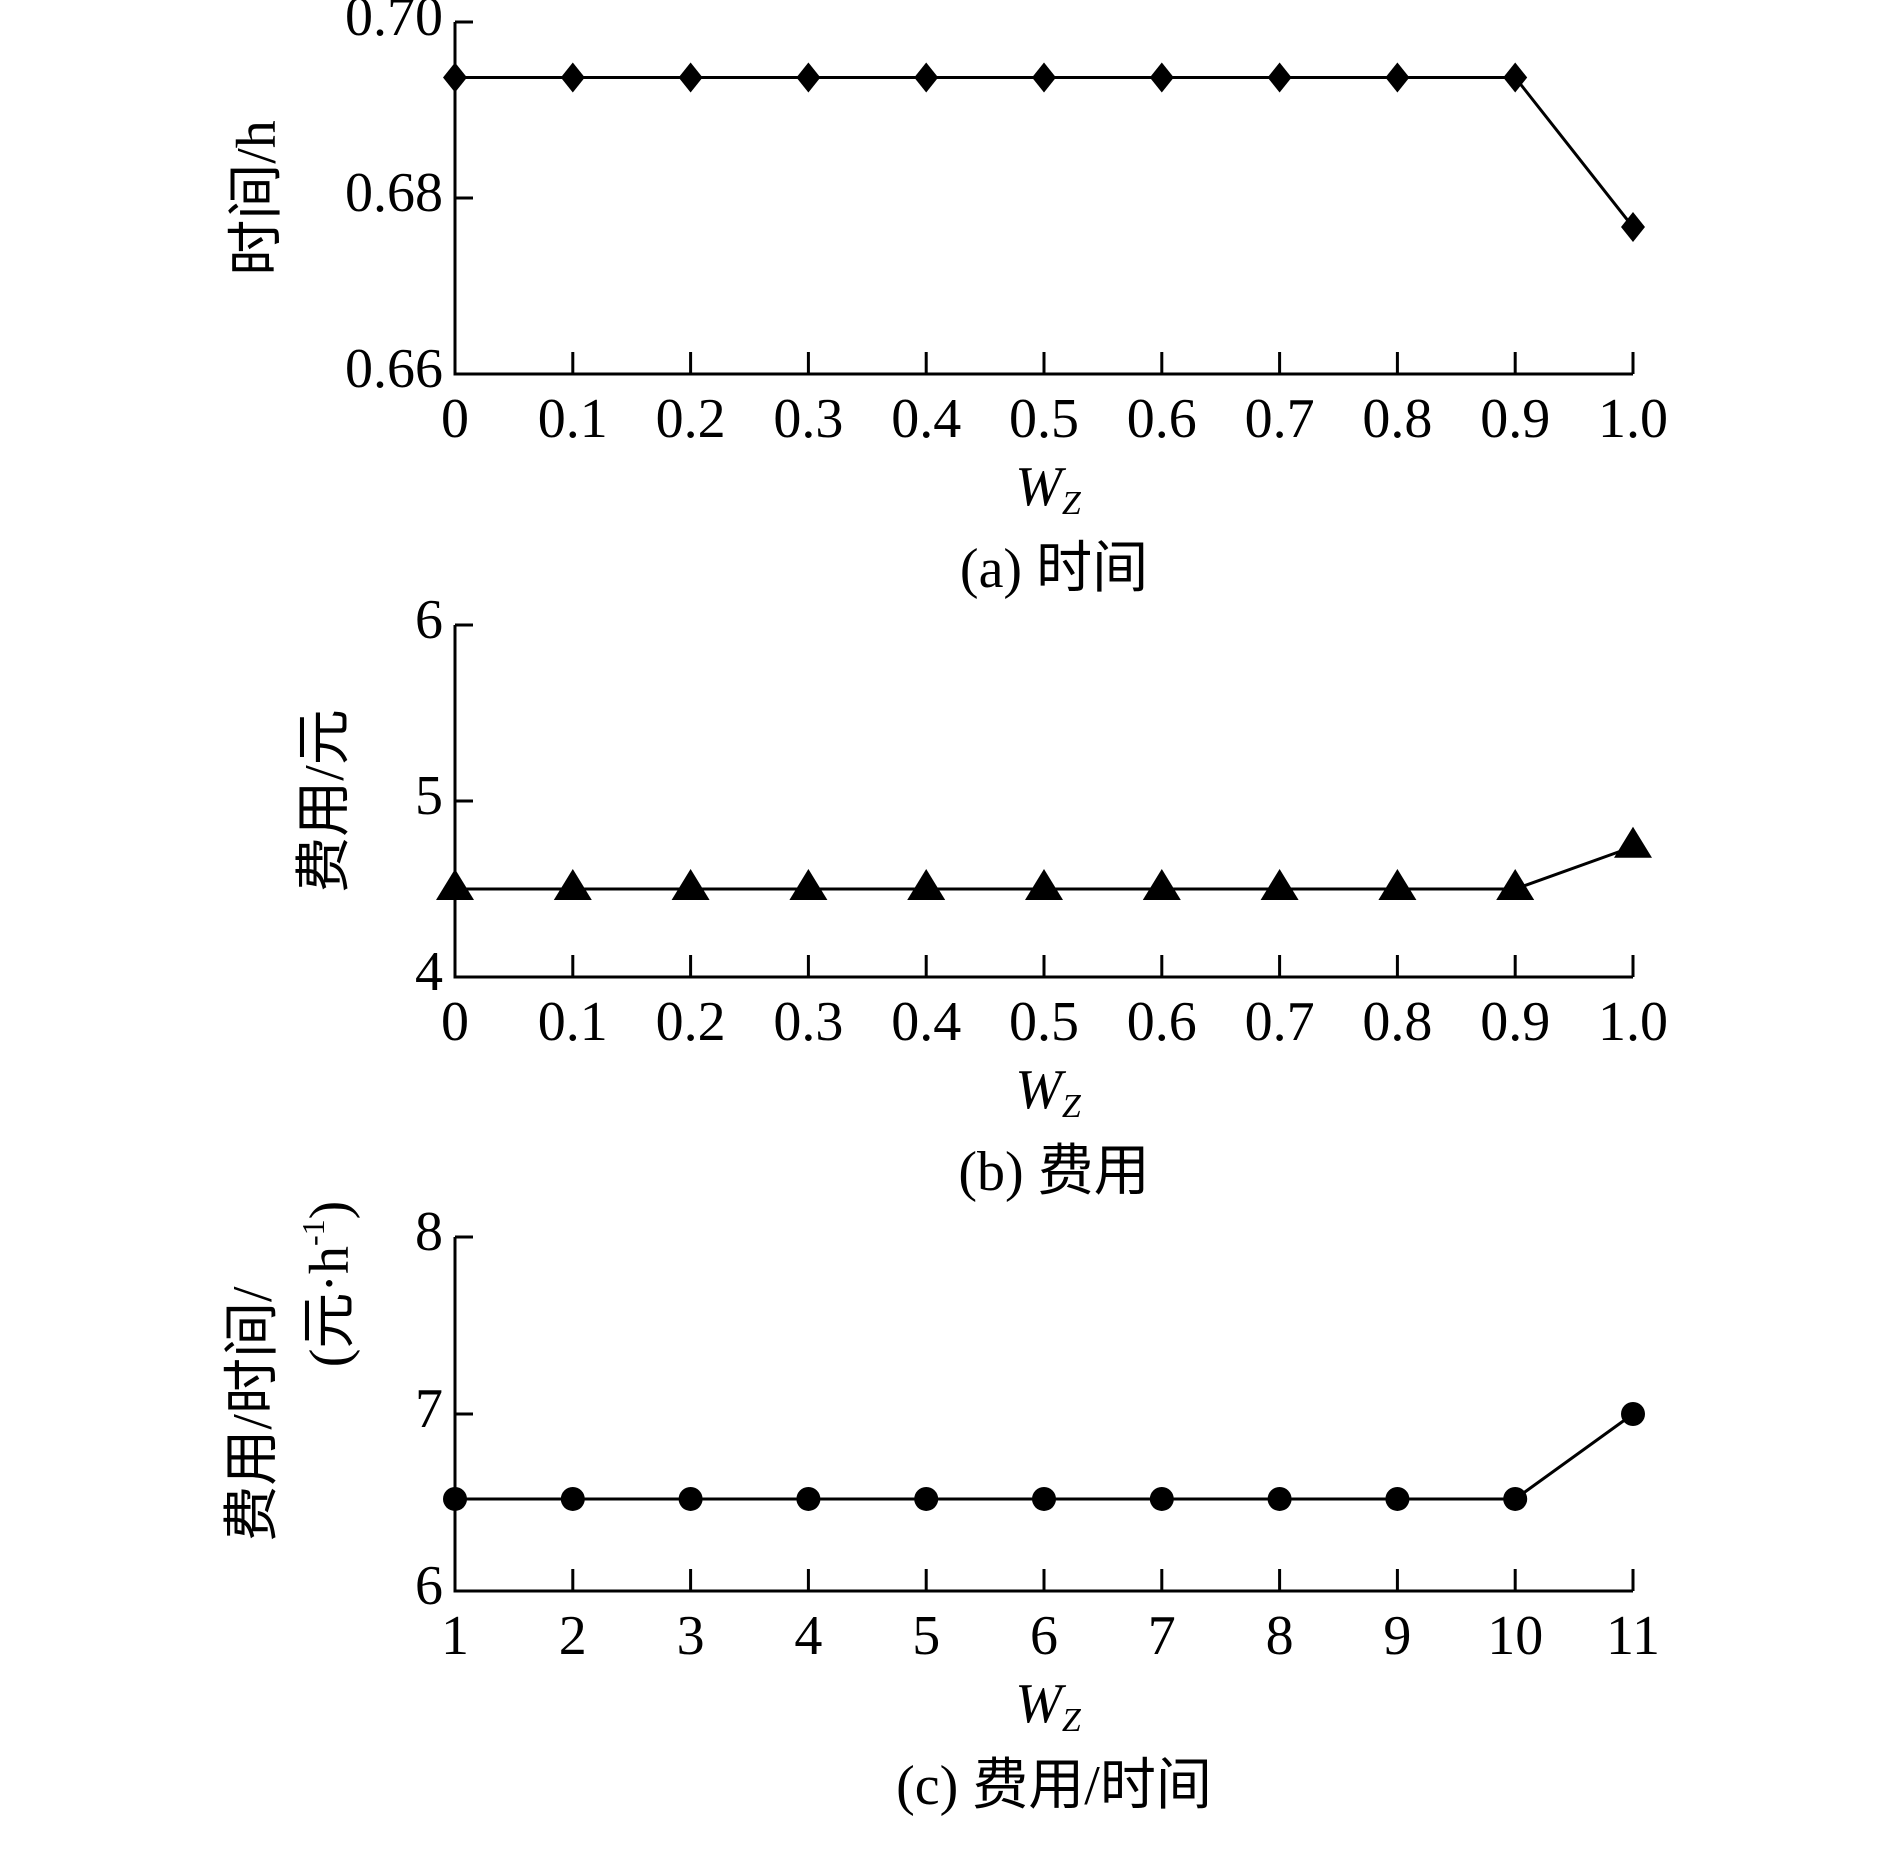 Image resolution: width=1889 pixels, height=1858 pixels. I want to click on y-axis-label-line2: (元·h-1), so click(328, 1284).